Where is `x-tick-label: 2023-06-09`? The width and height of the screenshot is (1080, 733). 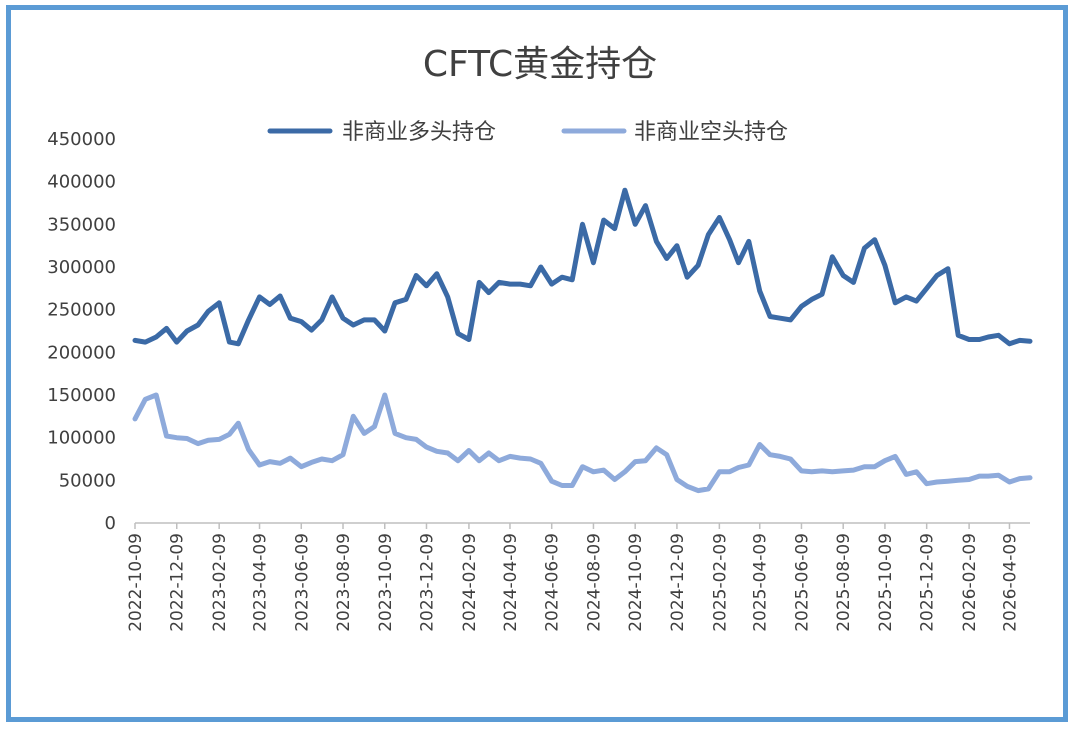 x-tick-label: 2023-06-09 is located at coordinates (302, 582).